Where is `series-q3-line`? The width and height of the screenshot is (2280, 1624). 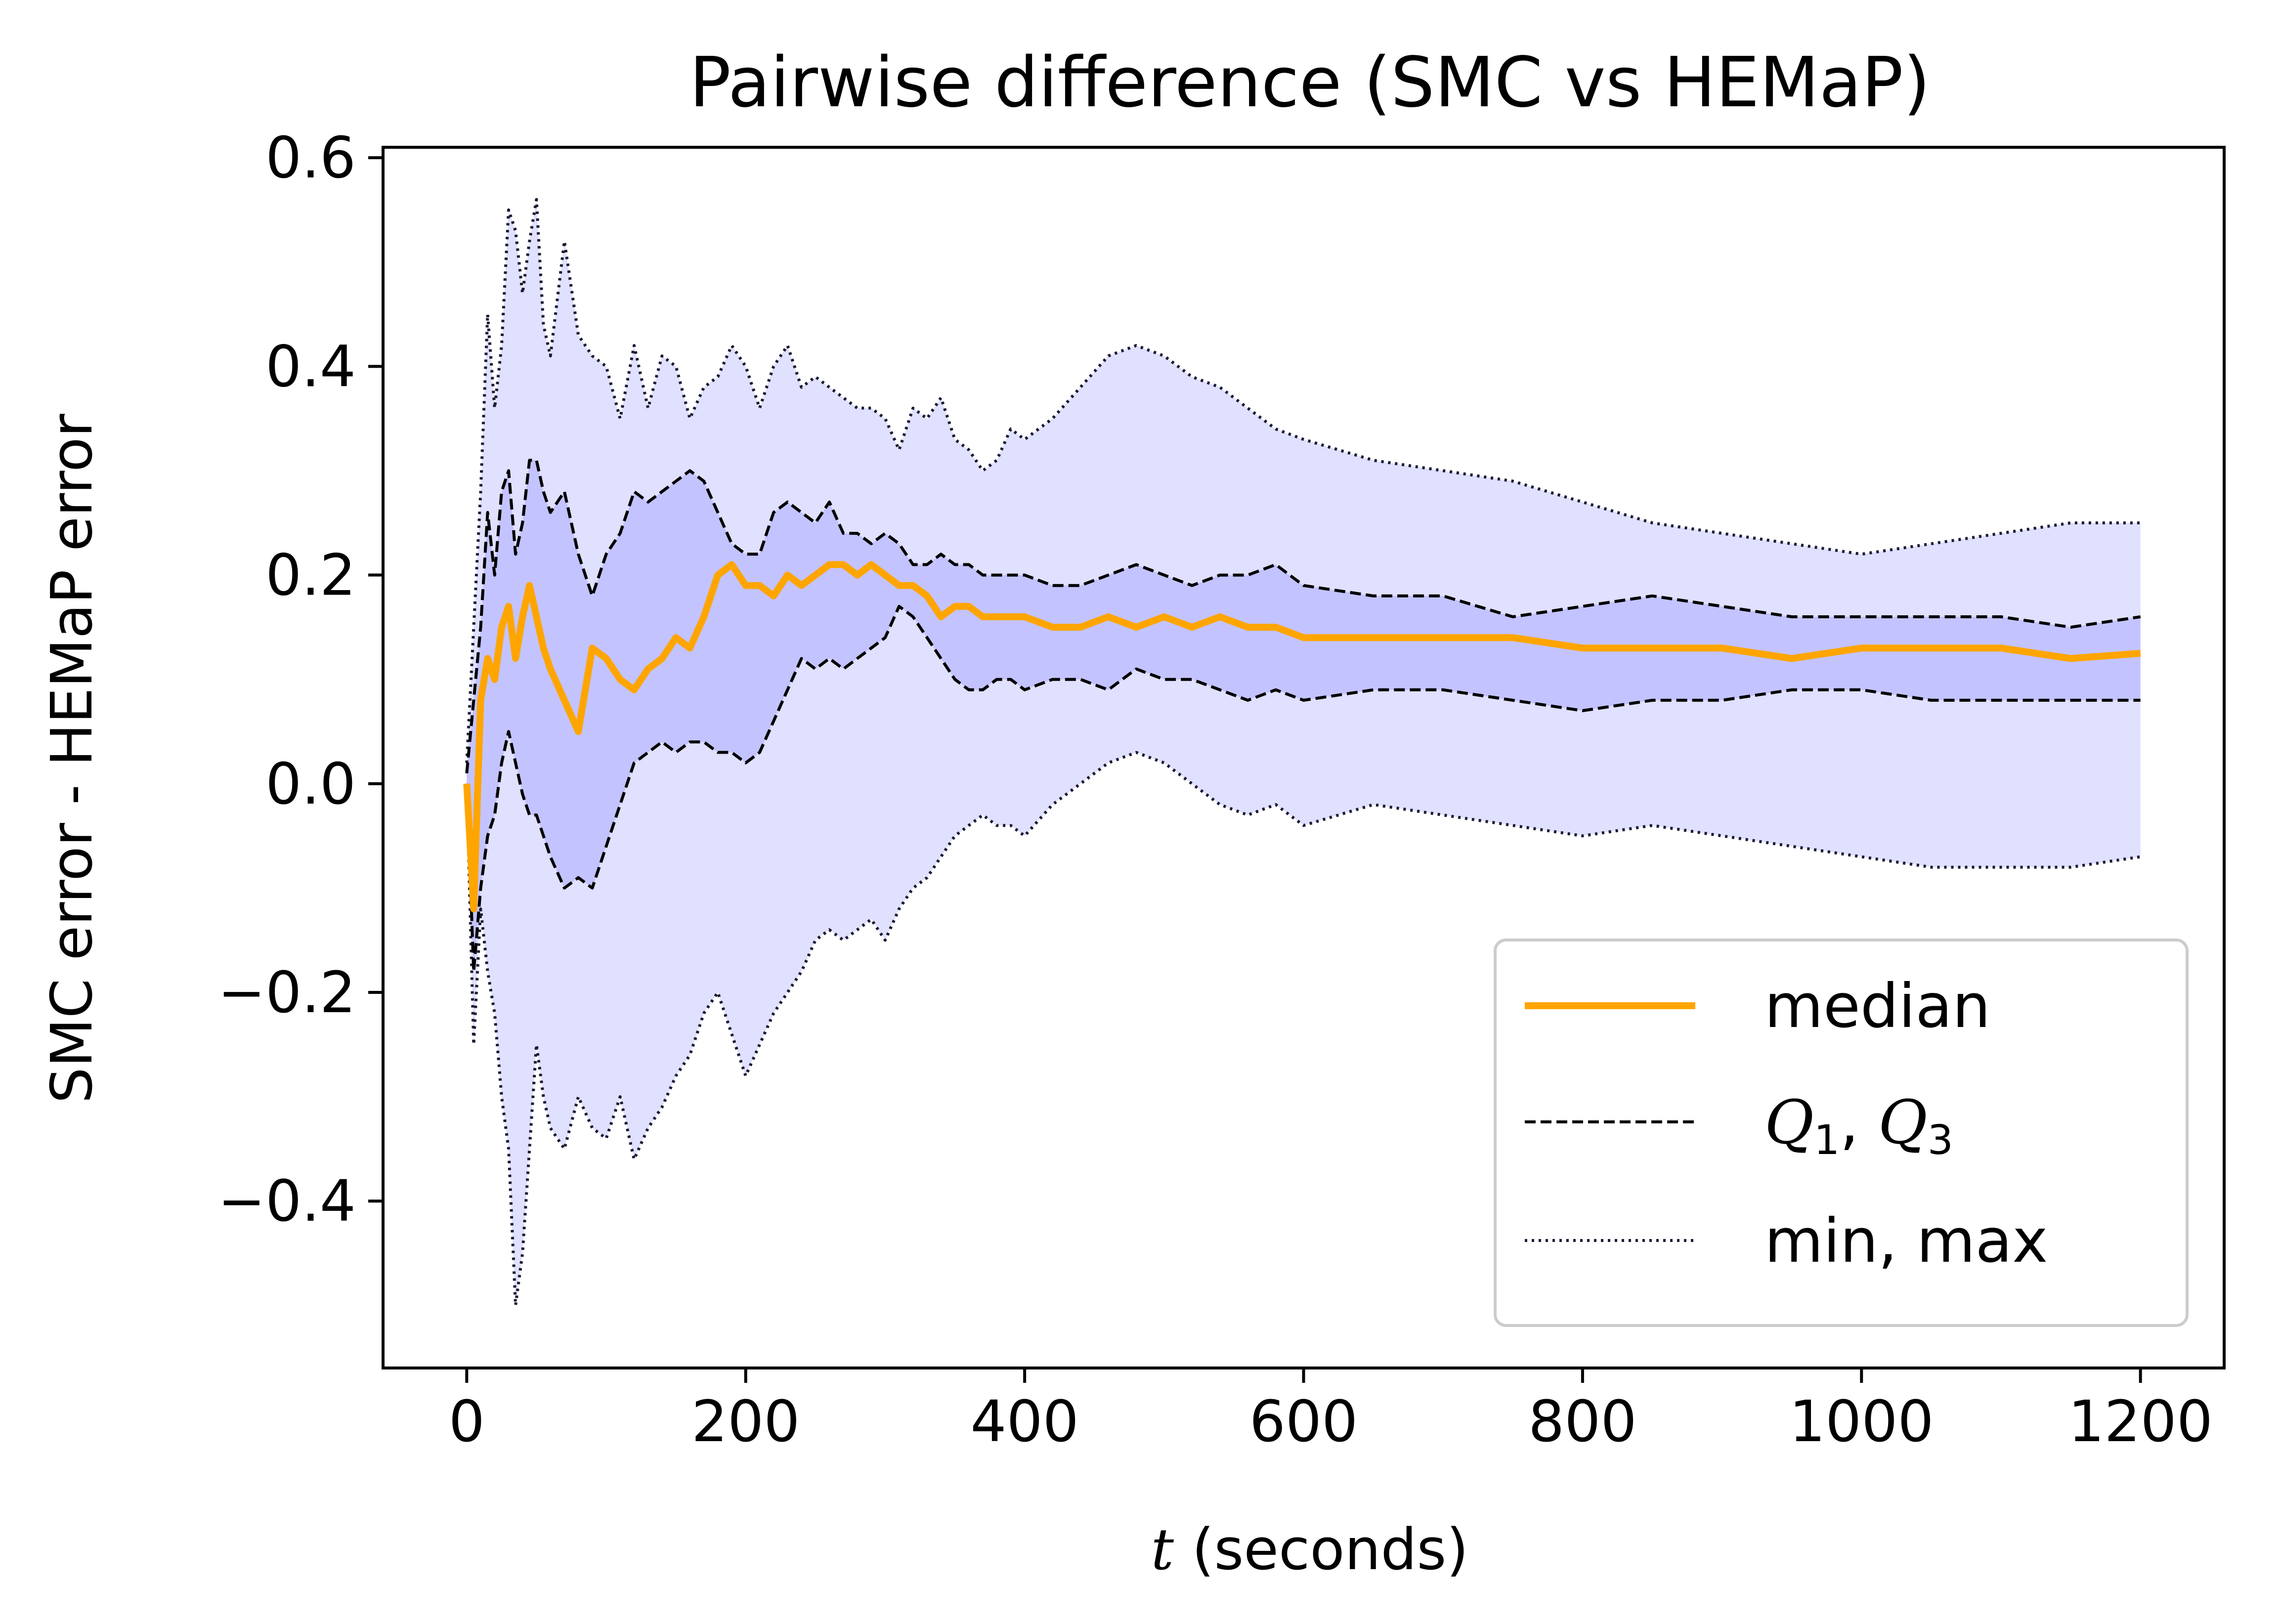 series-q3-line is located at coordinates (1303, 616).